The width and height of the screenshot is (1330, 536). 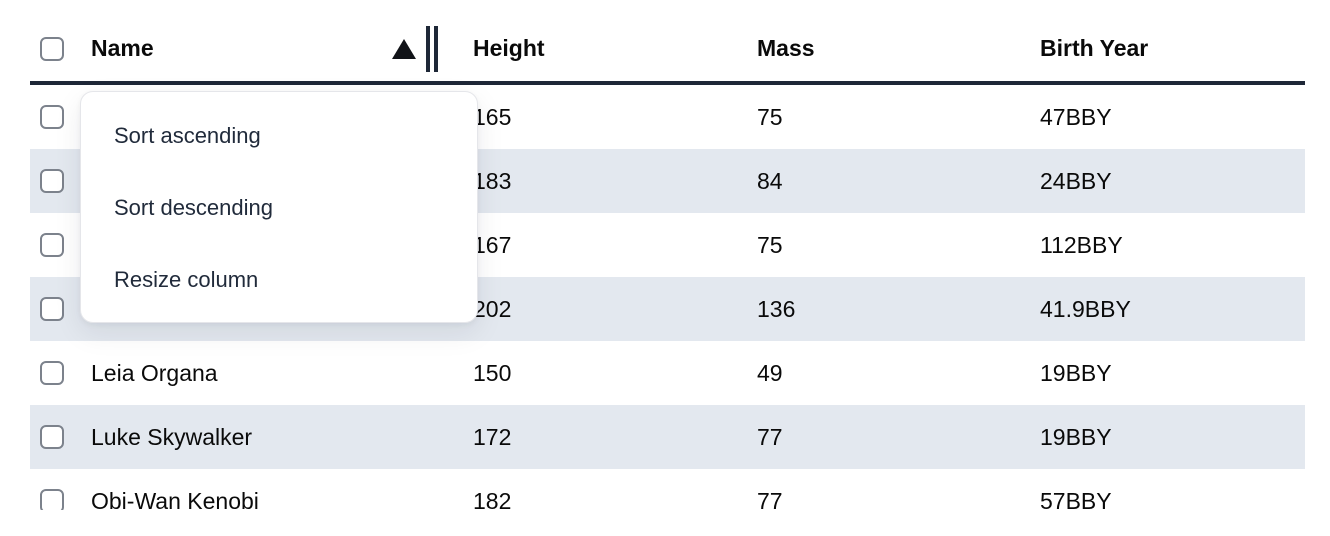 I want to click on select-all-checkbox, so click(x=52, y=48).